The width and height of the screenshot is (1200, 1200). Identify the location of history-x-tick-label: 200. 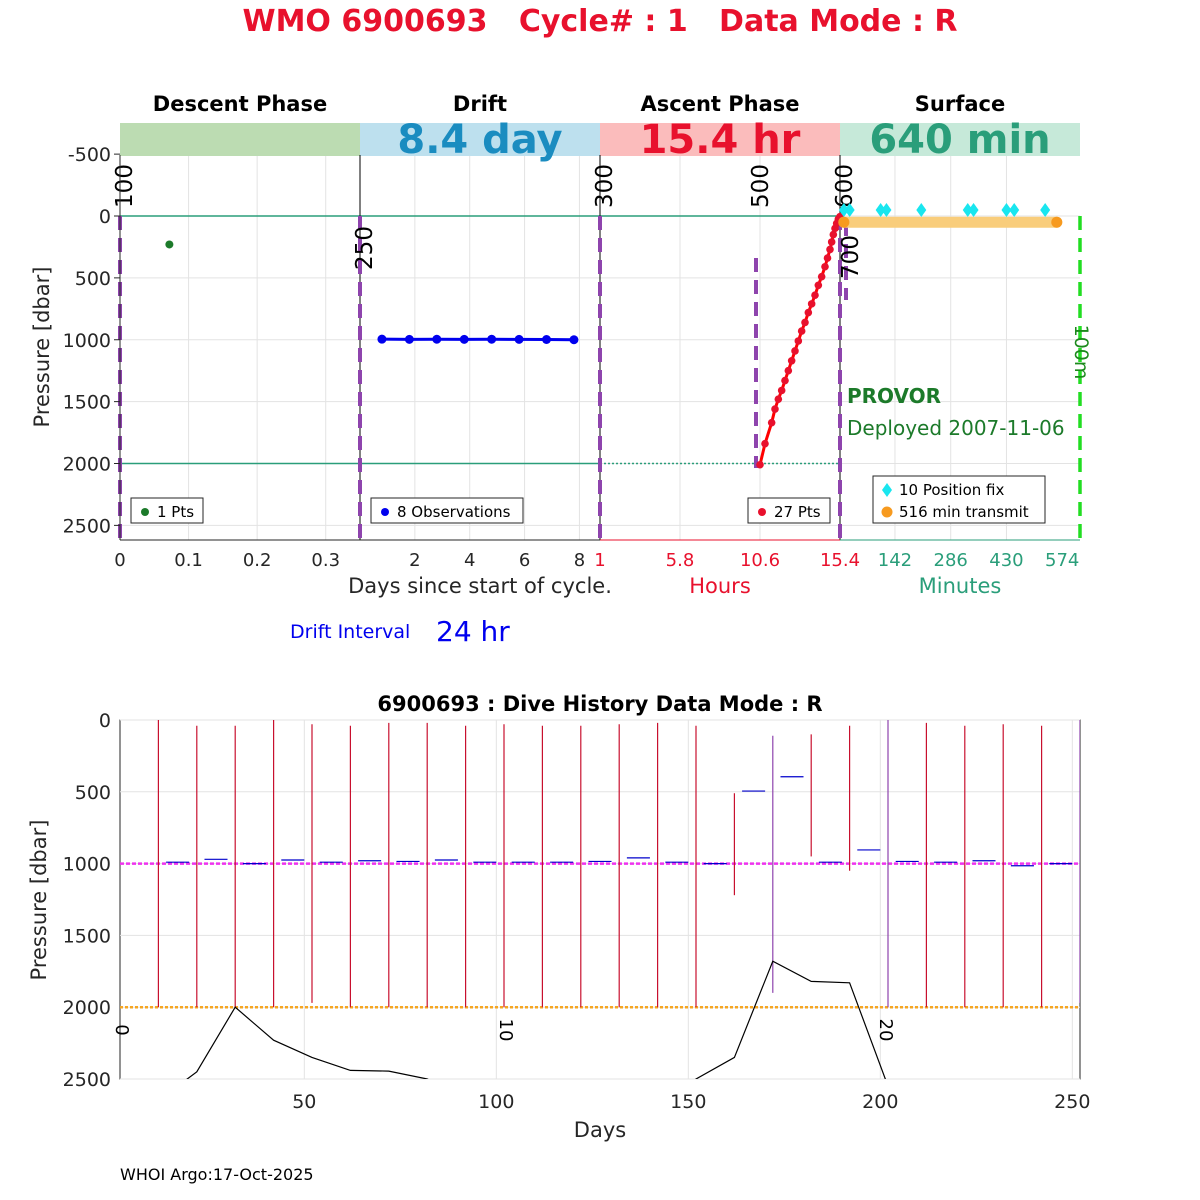
(880, 1102).